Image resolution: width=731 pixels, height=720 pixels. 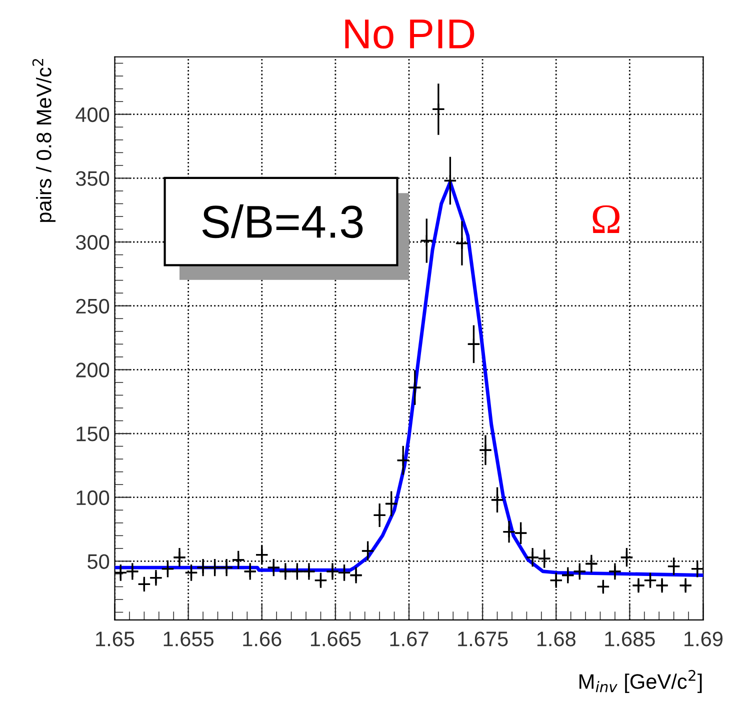 What do you see at coordinates (409, 34) in the screenshot?
I see `chart-title: No PID` at bounding box center [409, 34].